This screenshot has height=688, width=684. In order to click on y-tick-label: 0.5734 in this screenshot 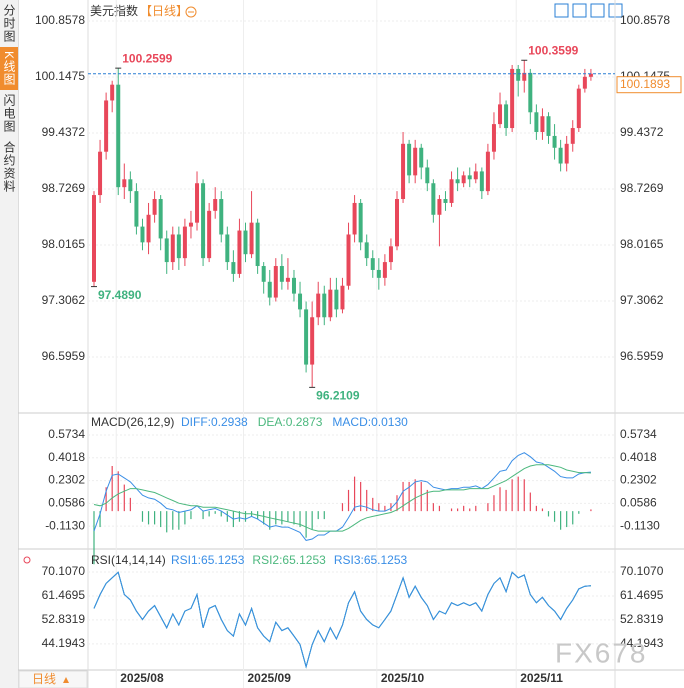, I will do `click(66, 434)`.